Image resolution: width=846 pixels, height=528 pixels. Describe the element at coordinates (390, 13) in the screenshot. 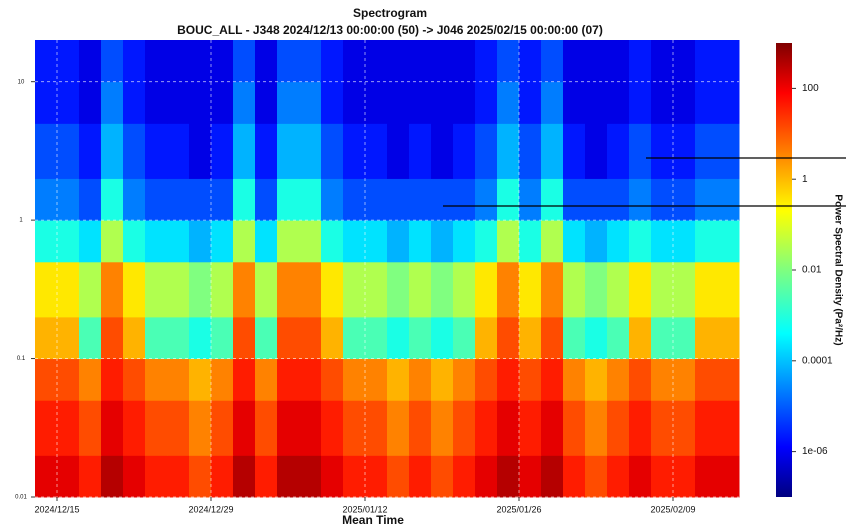

I see `chart-title: Spectrogram` at that location.